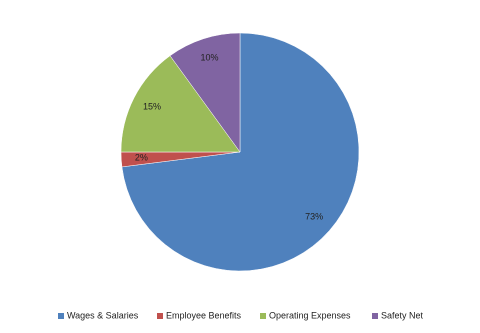 This screenshot has height=333, width=480. Describe the element at coordinates (152, 107) in the screenshot. I see `data-label: 15%` at that location.